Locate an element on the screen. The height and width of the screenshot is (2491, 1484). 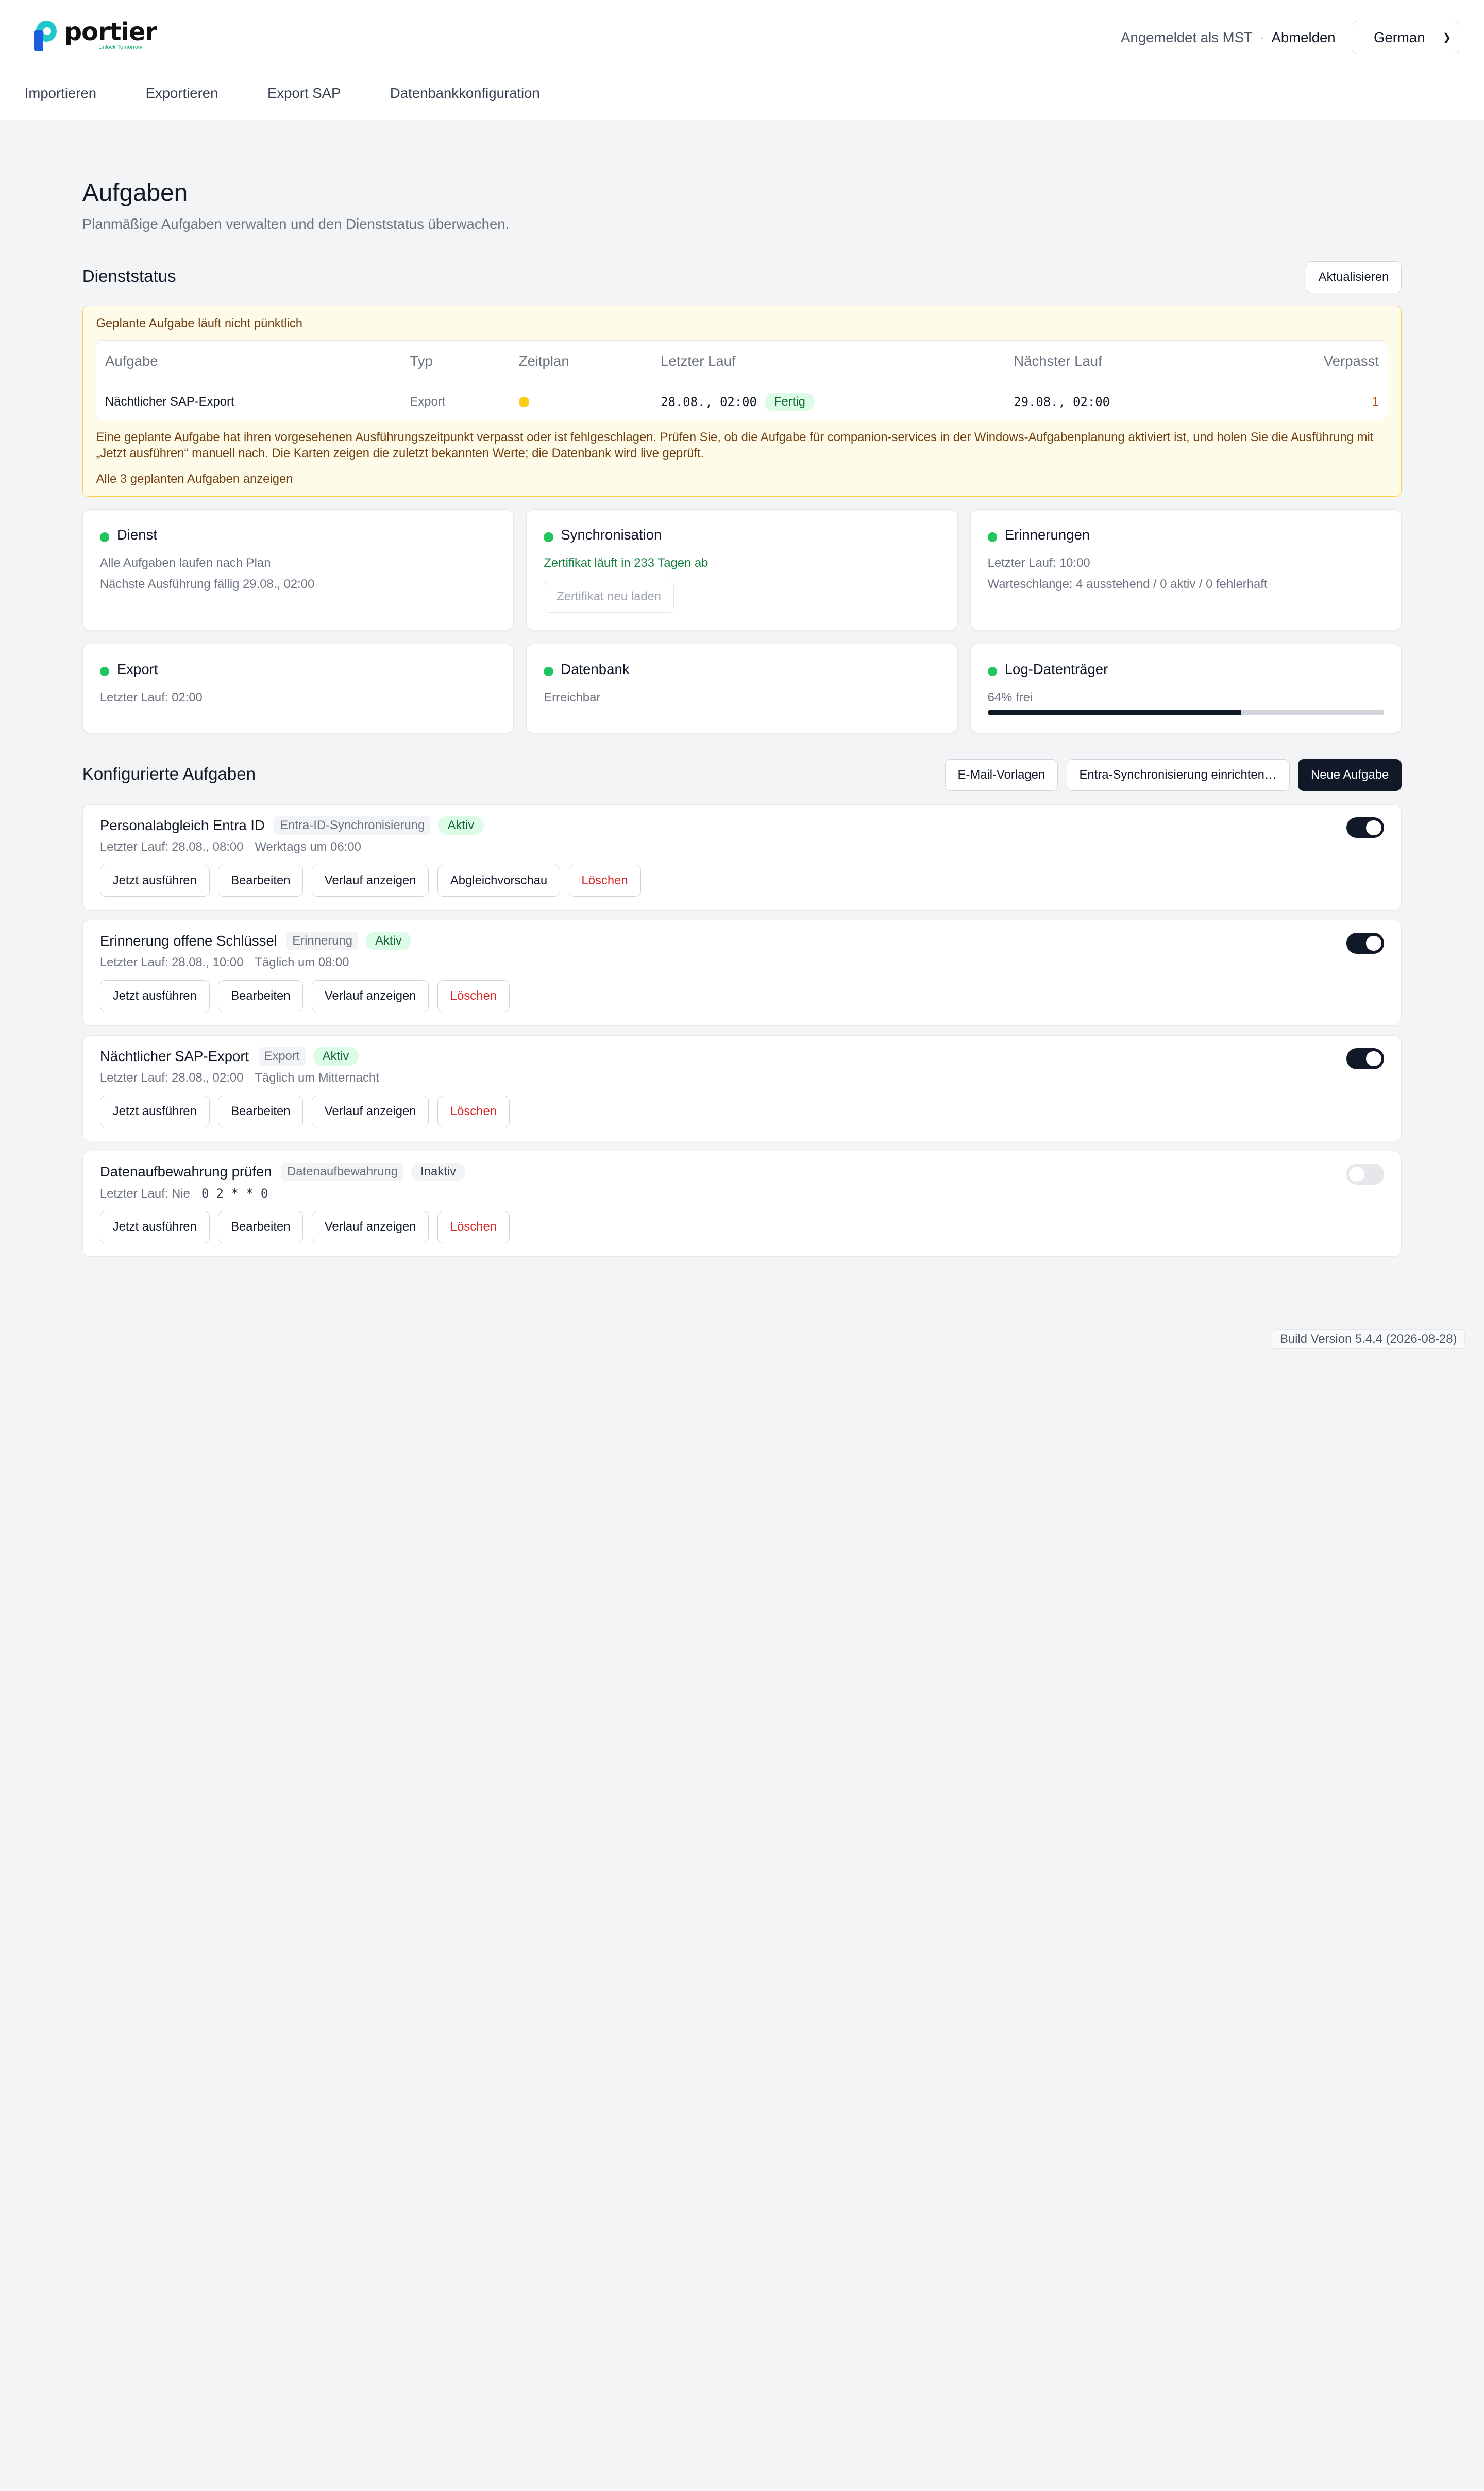
card-title: Log-Datenträger is located at coordinates (1056, 669).